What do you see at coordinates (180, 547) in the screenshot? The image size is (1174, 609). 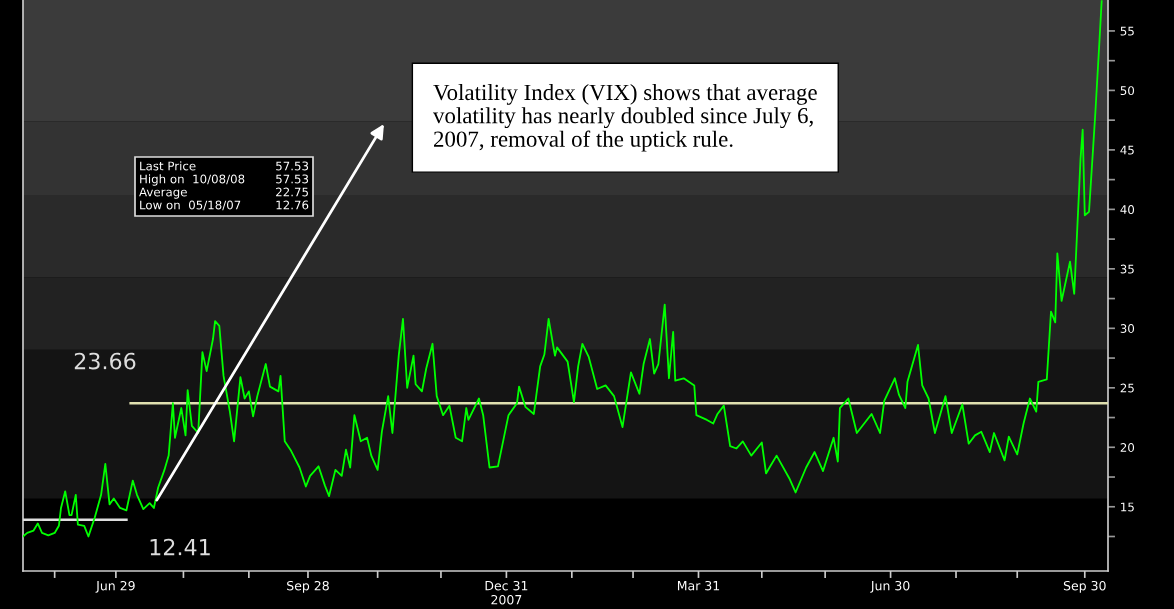 I see `annotation: 12.41` at bounding box center [180, 547].